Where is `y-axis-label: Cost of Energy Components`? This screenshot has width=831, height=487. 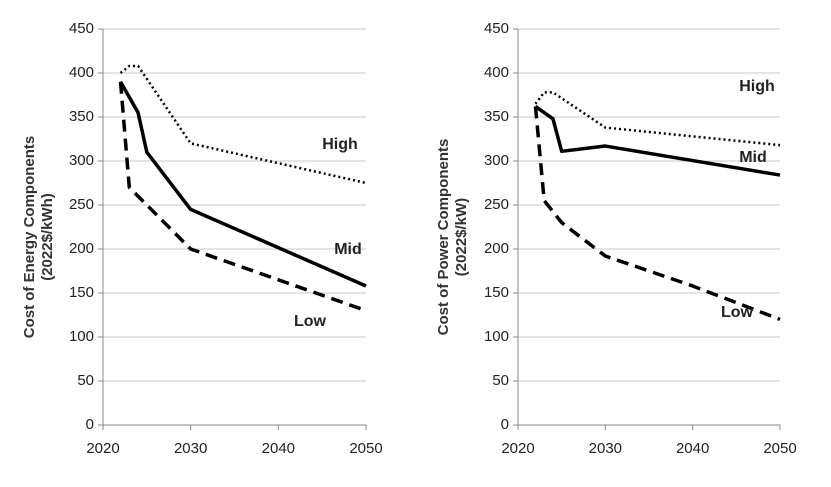
y-axis-label: Cost of Energy Components is located at coordinates (29, 237).